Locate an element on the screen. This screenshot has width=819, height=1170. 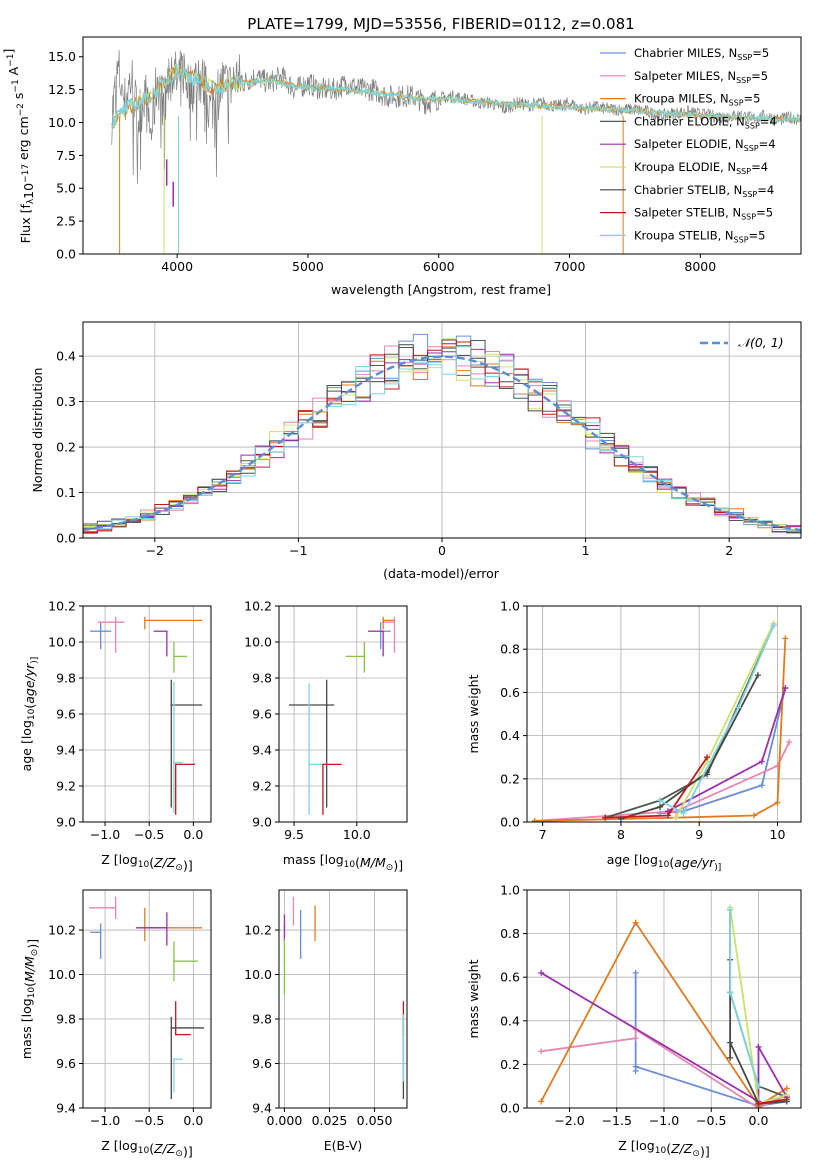
x-tick-label: 7000 is located at coordinates (570, 266).